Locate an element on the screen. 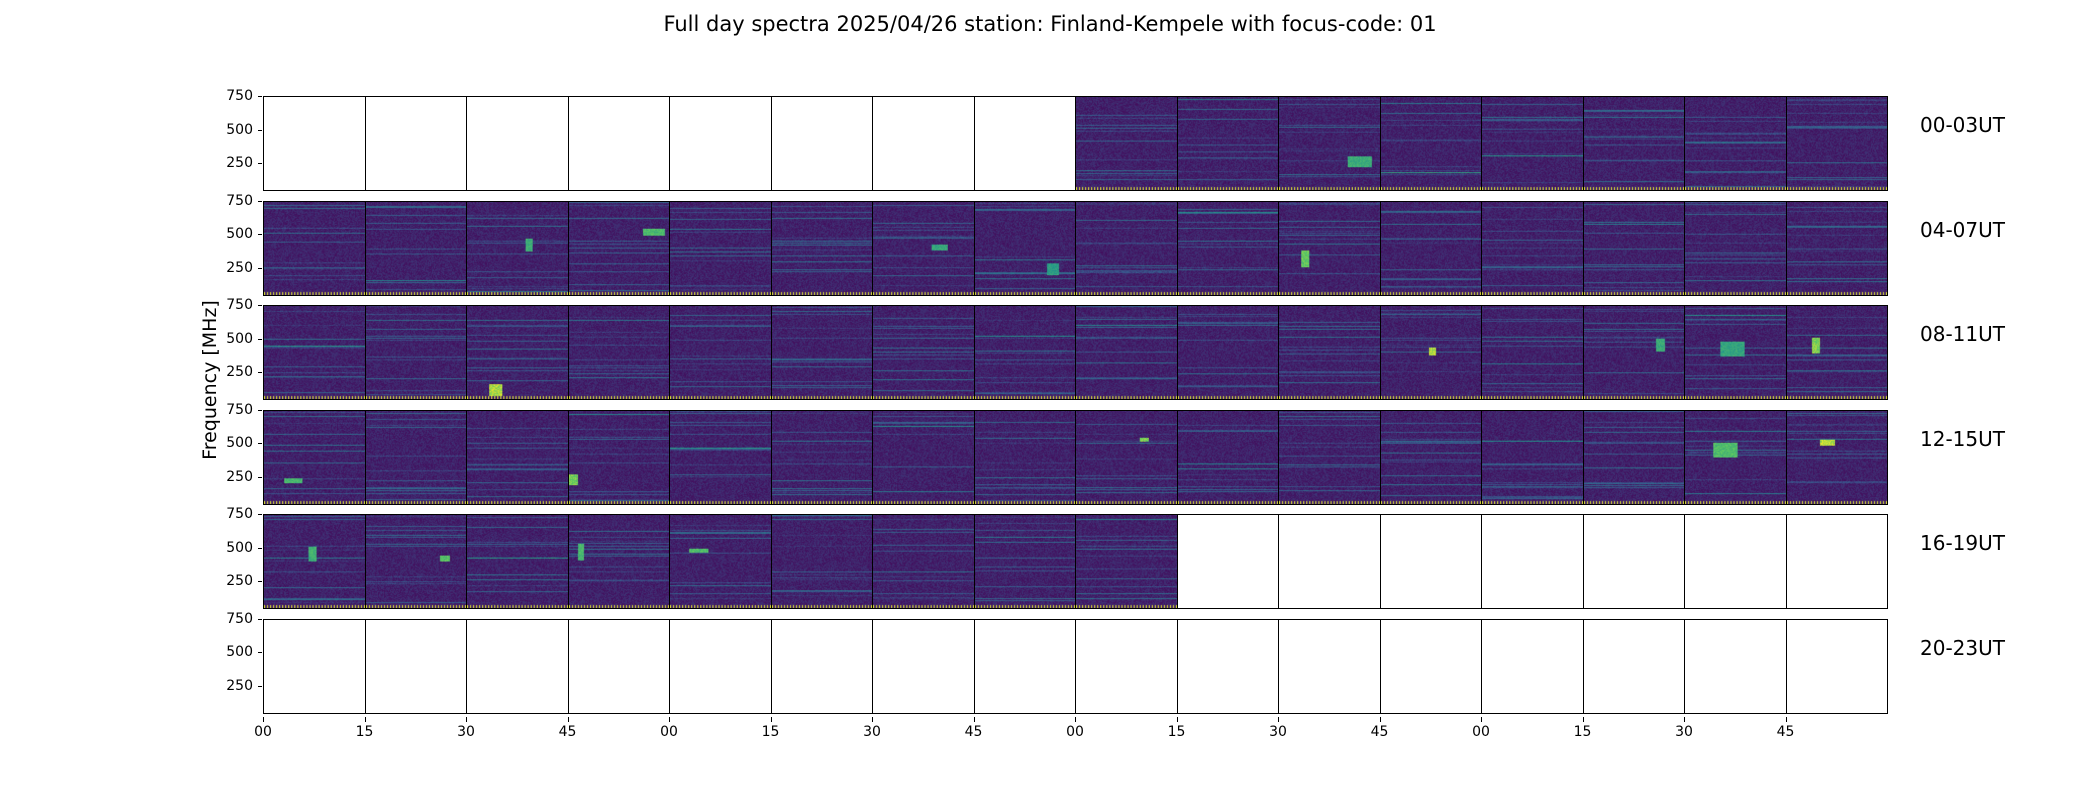 The width and height of the screenshot is (2100, 800). y-tick-label: 250 is located at coordinates (239, 372).